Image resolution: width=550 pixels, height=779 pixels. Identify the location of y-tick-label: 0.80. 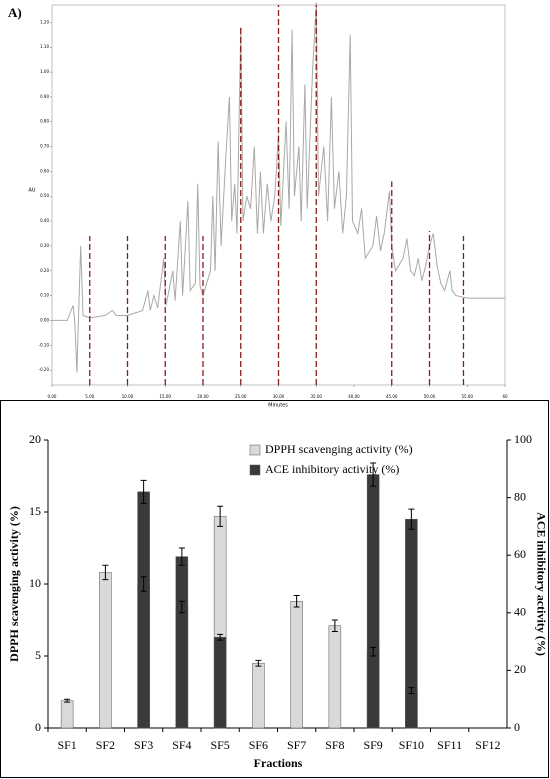
(44, 121).